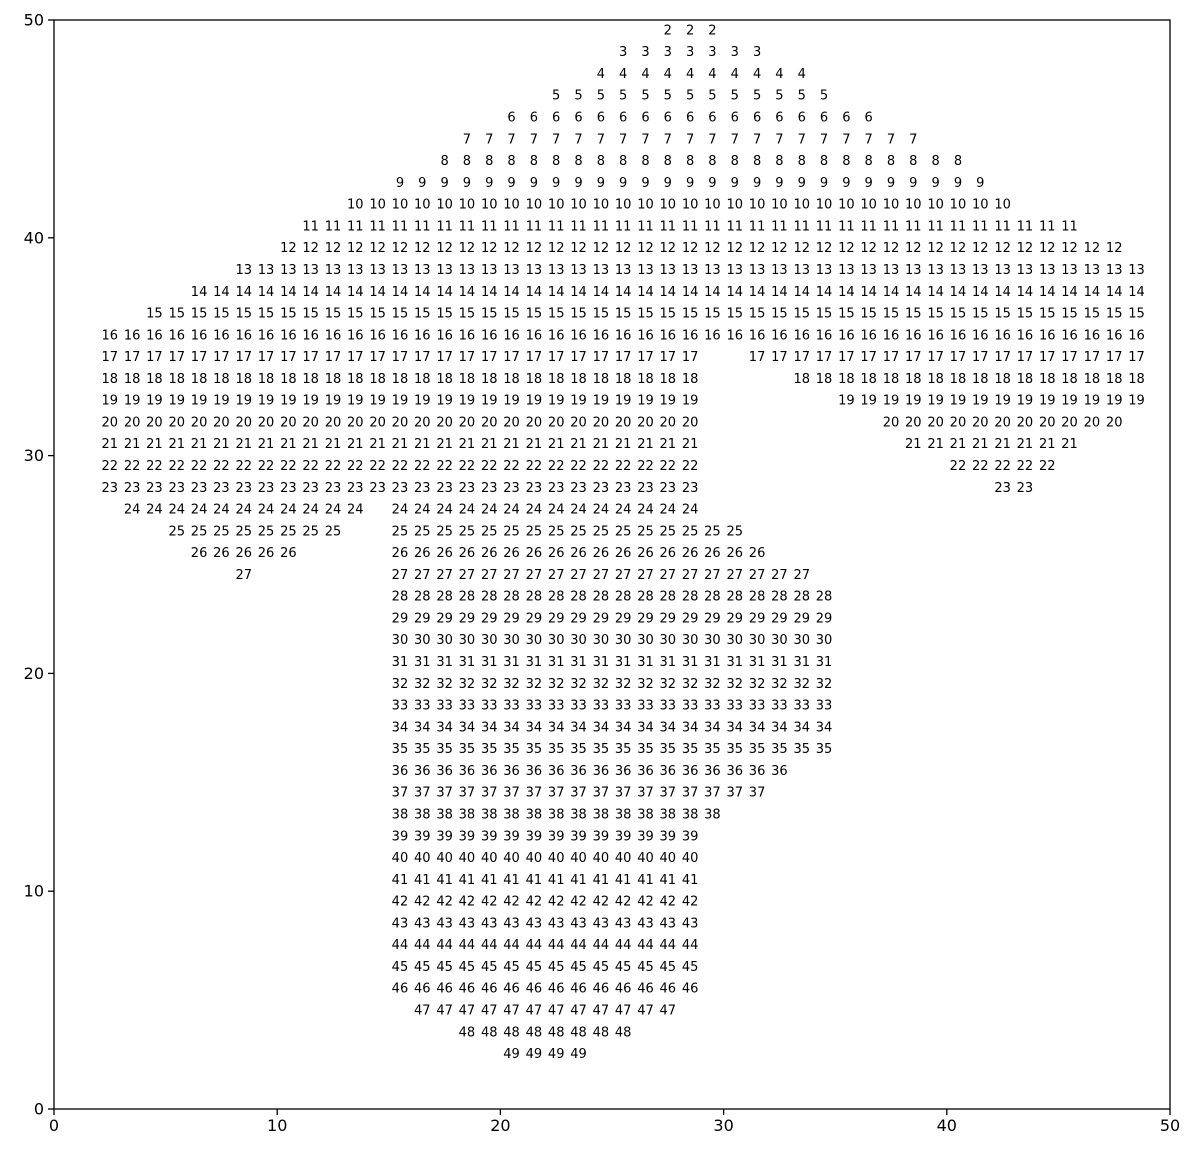 The height and width of the screenshot is (1156, 1197). I want to click on point-label: 31, so click(511, 662).